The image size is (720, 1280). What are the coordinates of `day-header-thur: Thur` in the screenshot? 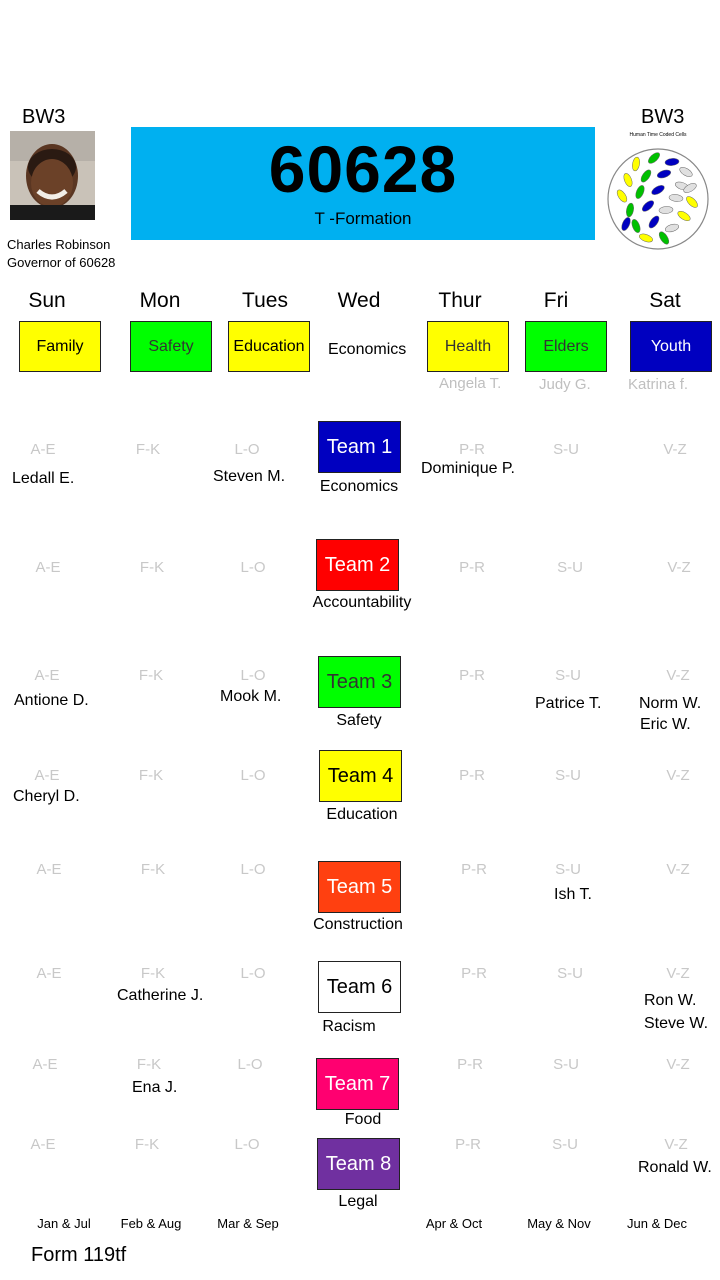 It's located at (460, 300).